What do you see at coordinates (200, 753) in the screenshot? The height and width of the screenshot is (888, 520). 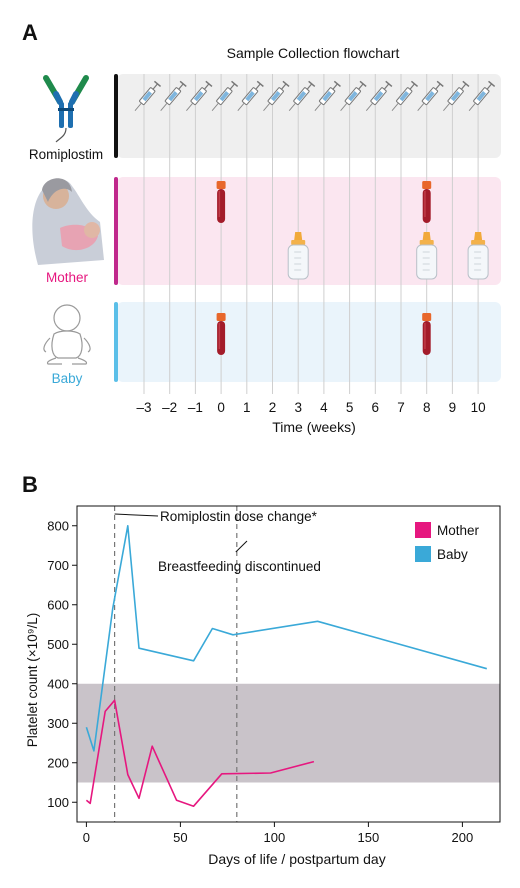 I see `series-line-mother` at bounding box center [200, 753].